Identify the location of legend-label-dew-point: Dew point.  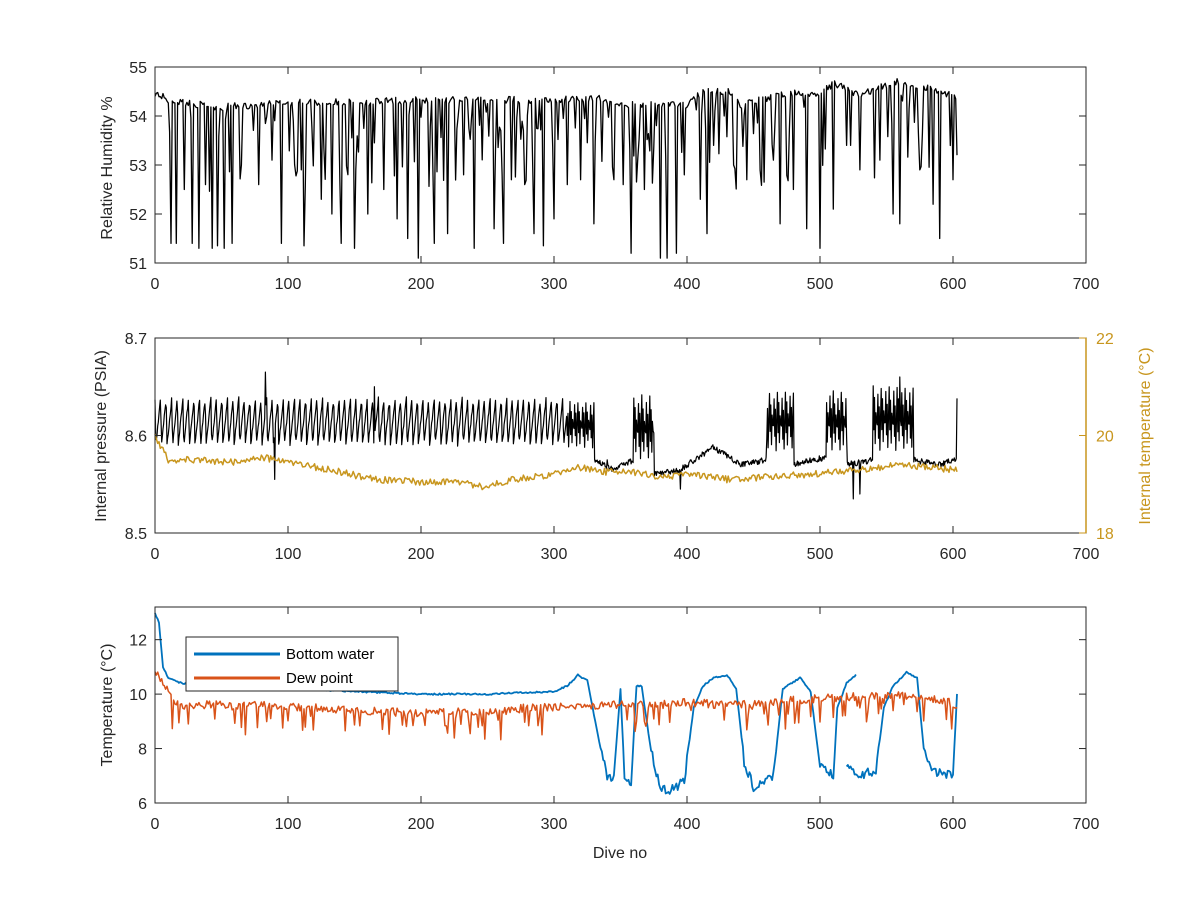
(320, 678).